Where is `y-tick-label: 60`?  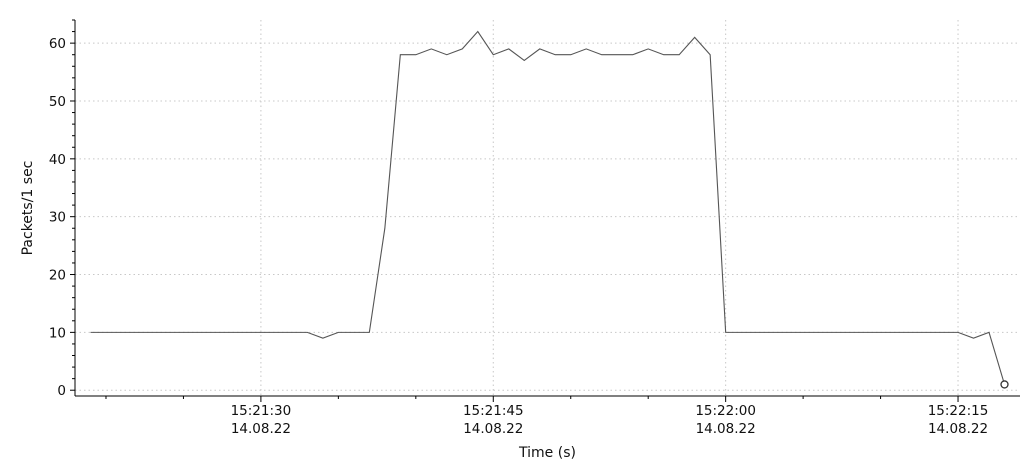 y-tick-label: 60 is located at coordinates (57, 44).